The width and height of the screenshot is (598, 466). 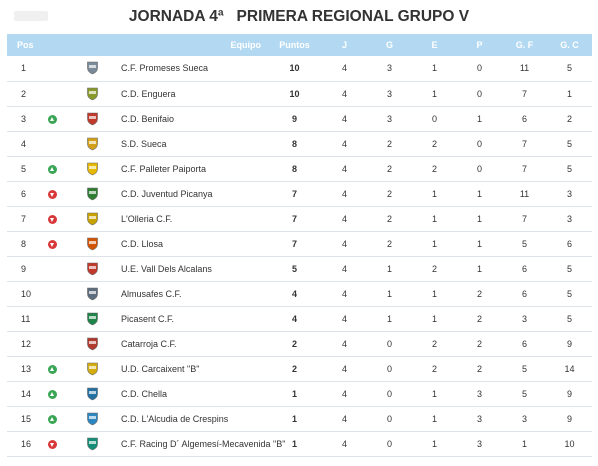 I want to click on goals-for-cell: 6, so click(x=524, y=294).